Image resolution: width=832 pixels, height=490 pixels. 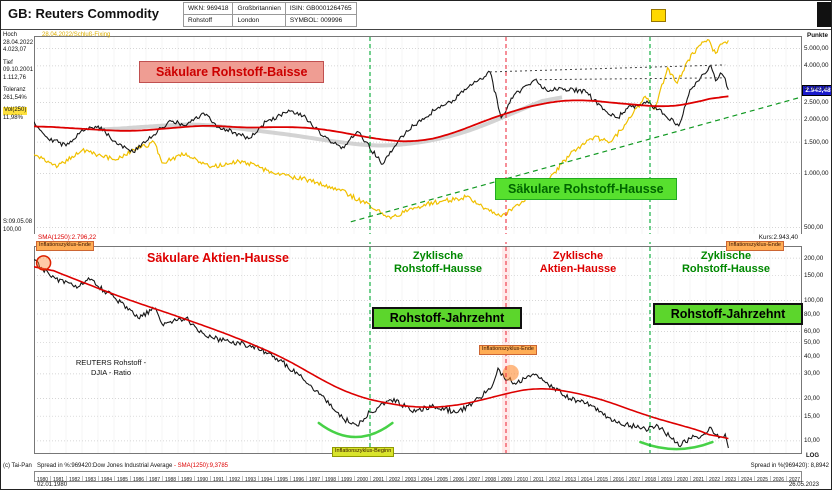 I want to click on cycle-label-3: Zyklische Rohstoff-Hausse, so click(x=726, y=263).